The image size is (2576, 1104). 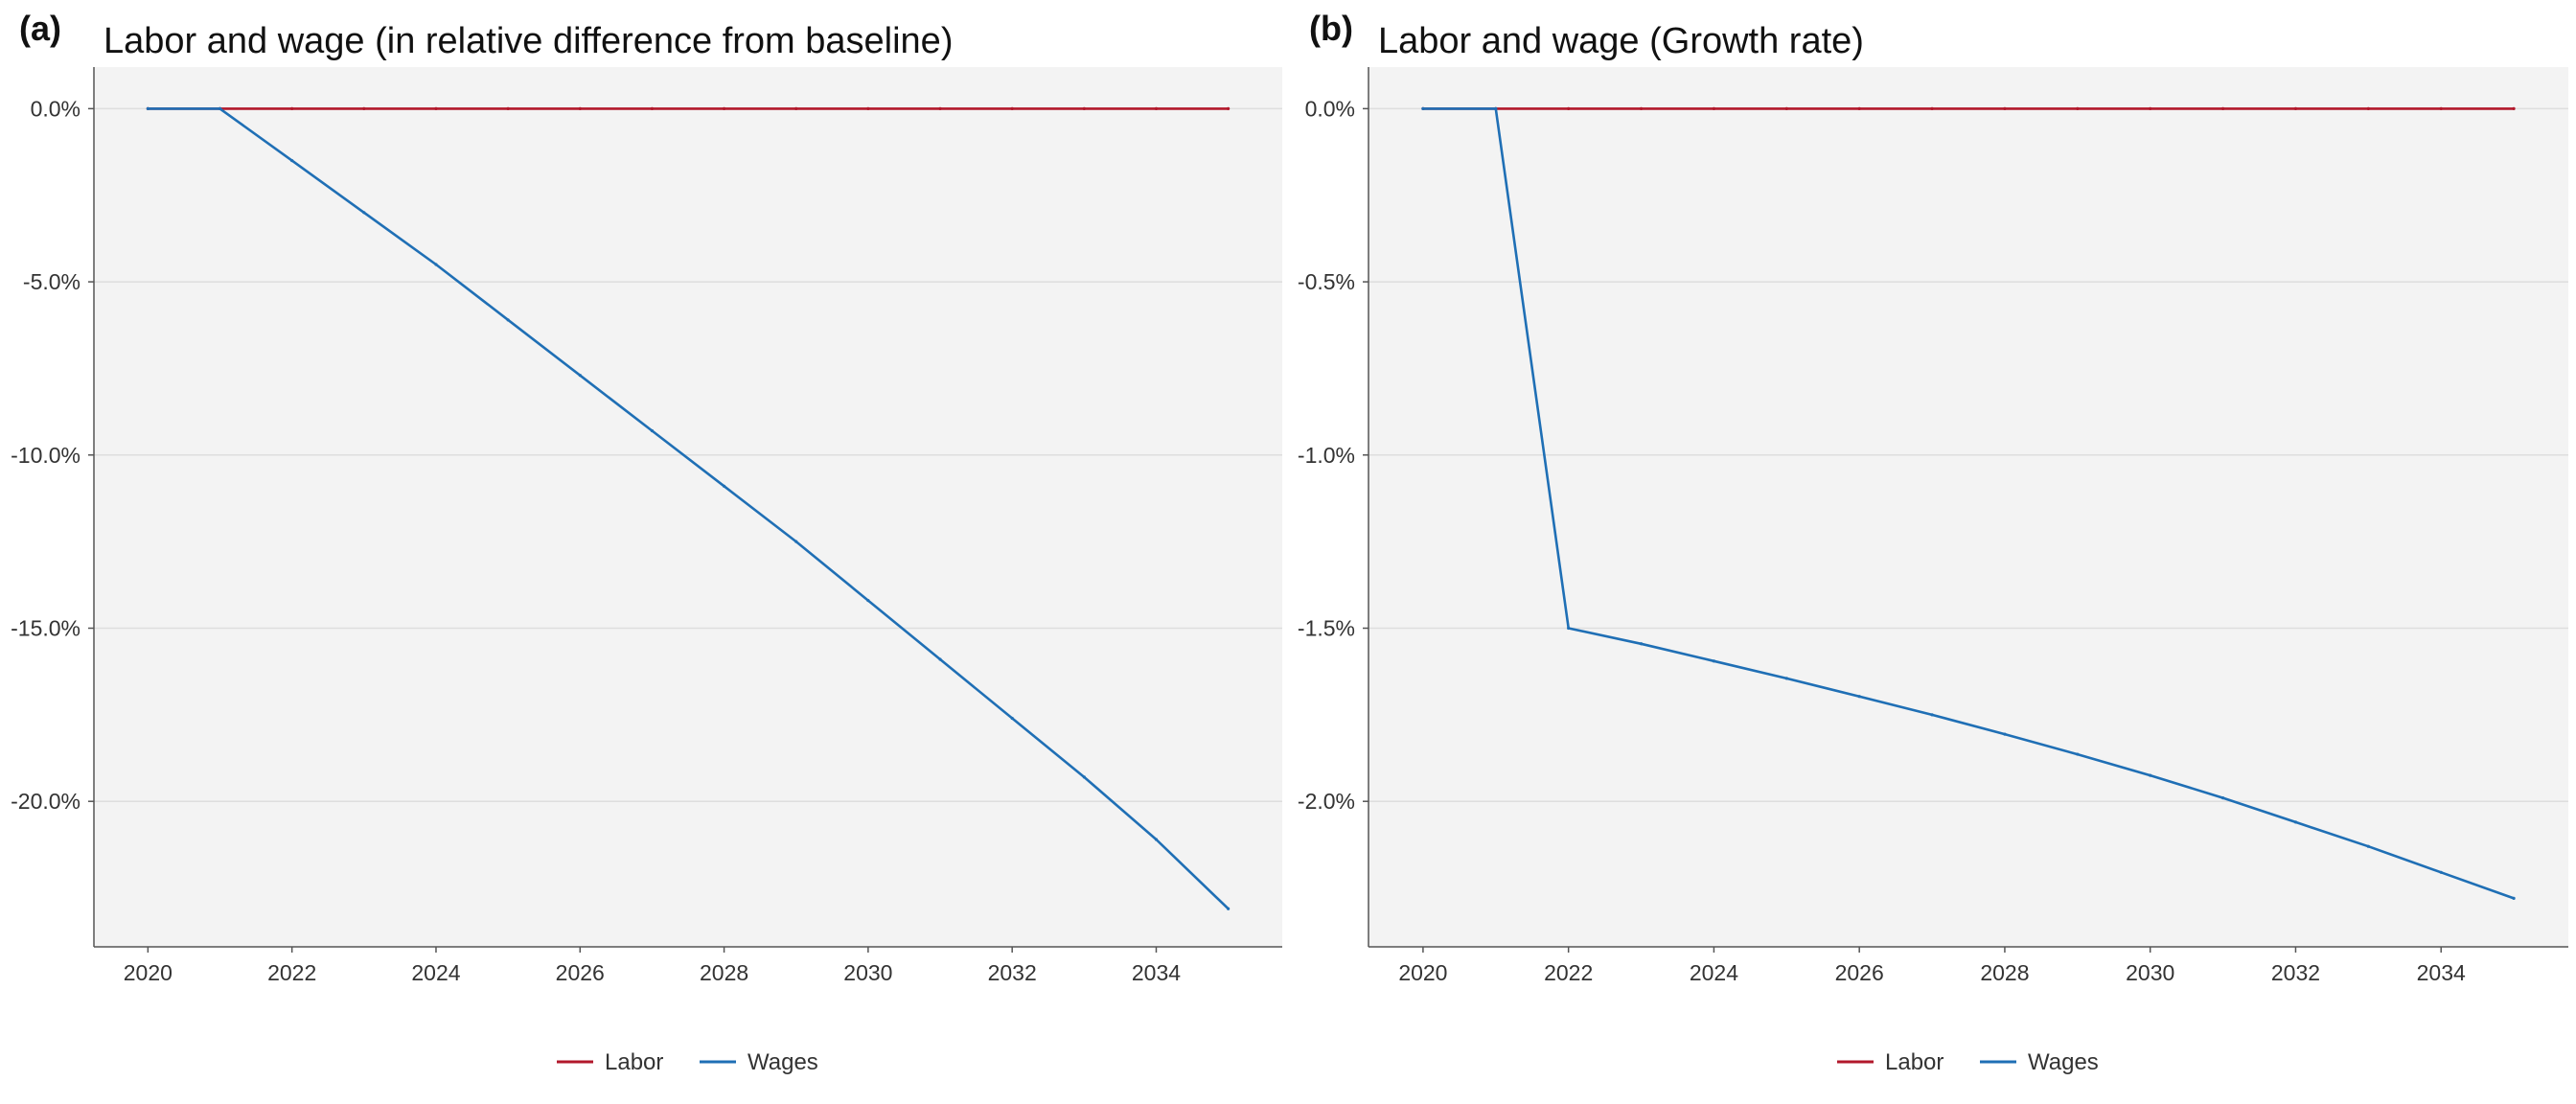 I want to click on x-tick-label: 2020, so click(x=1422, y=972).